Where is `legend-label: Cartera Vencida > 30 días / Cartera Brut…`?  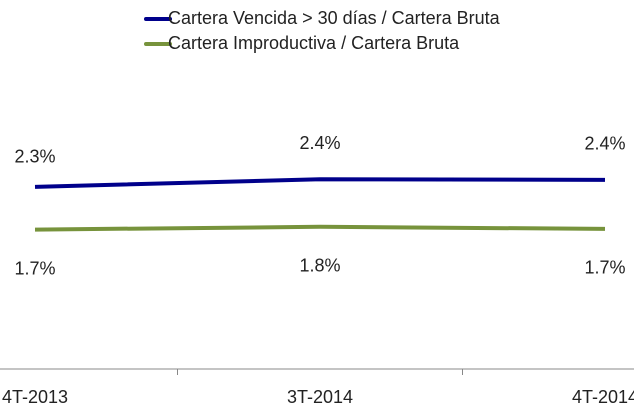 legend-label: Cartera Vencida > 30 días / Cartera Brut… is located at coordinates (334, 18).